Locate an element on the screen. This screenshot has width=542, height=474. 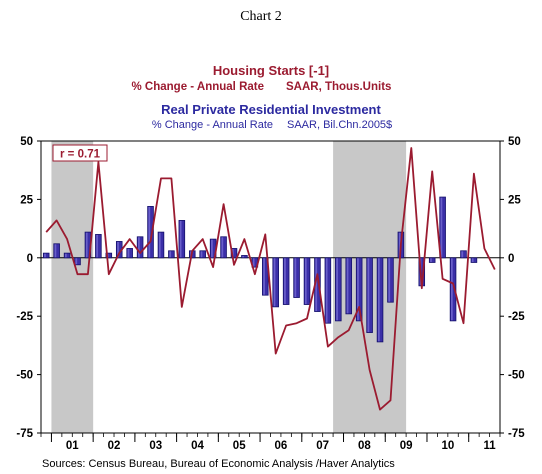
y-tick-label-left: -50 is located at coordinates (24, 376).